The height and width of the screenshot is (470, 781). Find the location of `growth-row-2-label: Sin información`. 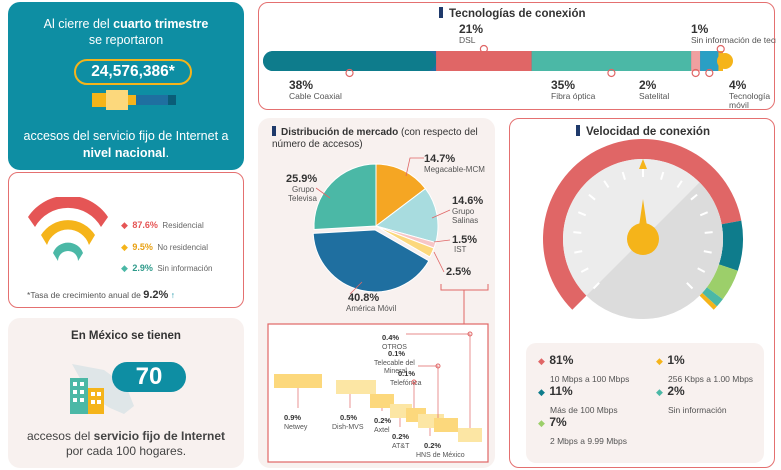

growth-row-2-label: Sin información is located at coordinates (185, 268).